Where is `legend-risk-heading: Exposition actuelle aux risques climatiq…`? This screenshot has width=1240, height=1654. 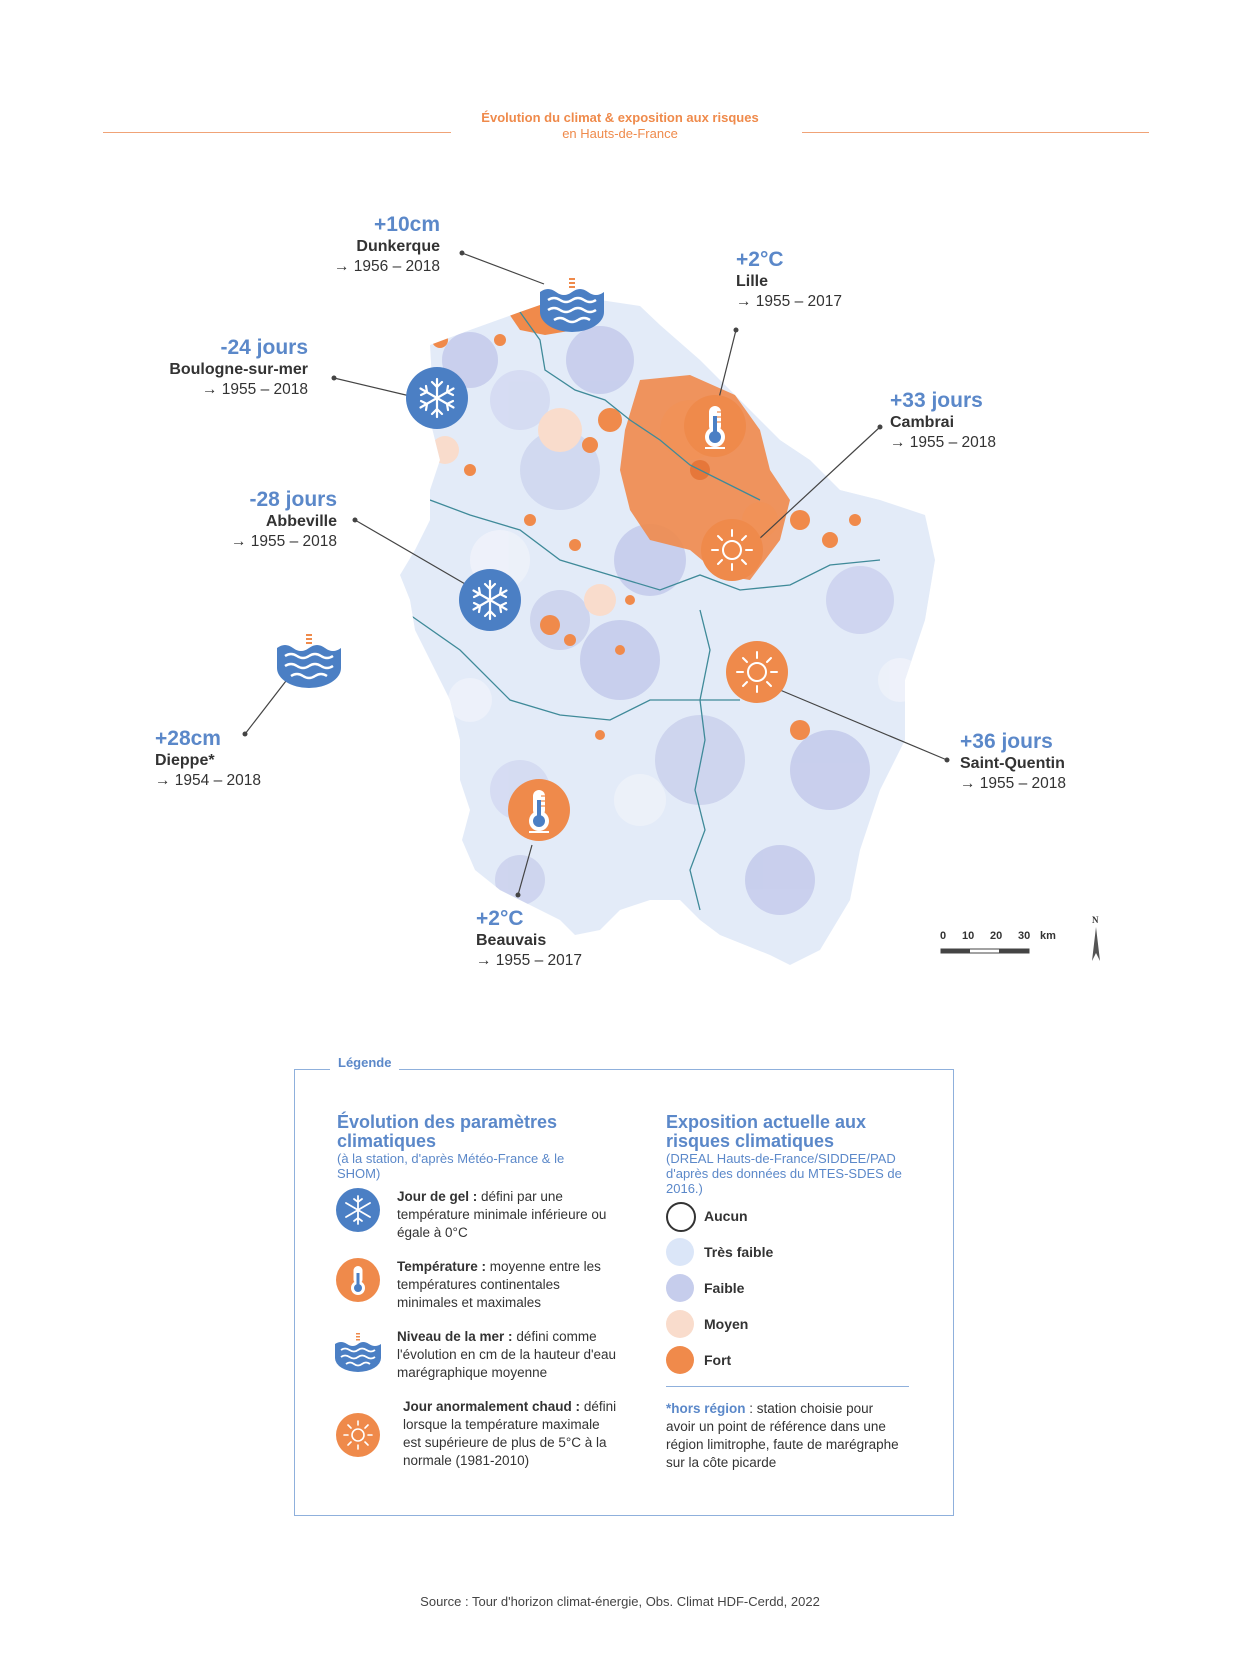
legend-risk-heading: Exposition actuelle aux risques climatiq… is located at coordinates (796, 1154).